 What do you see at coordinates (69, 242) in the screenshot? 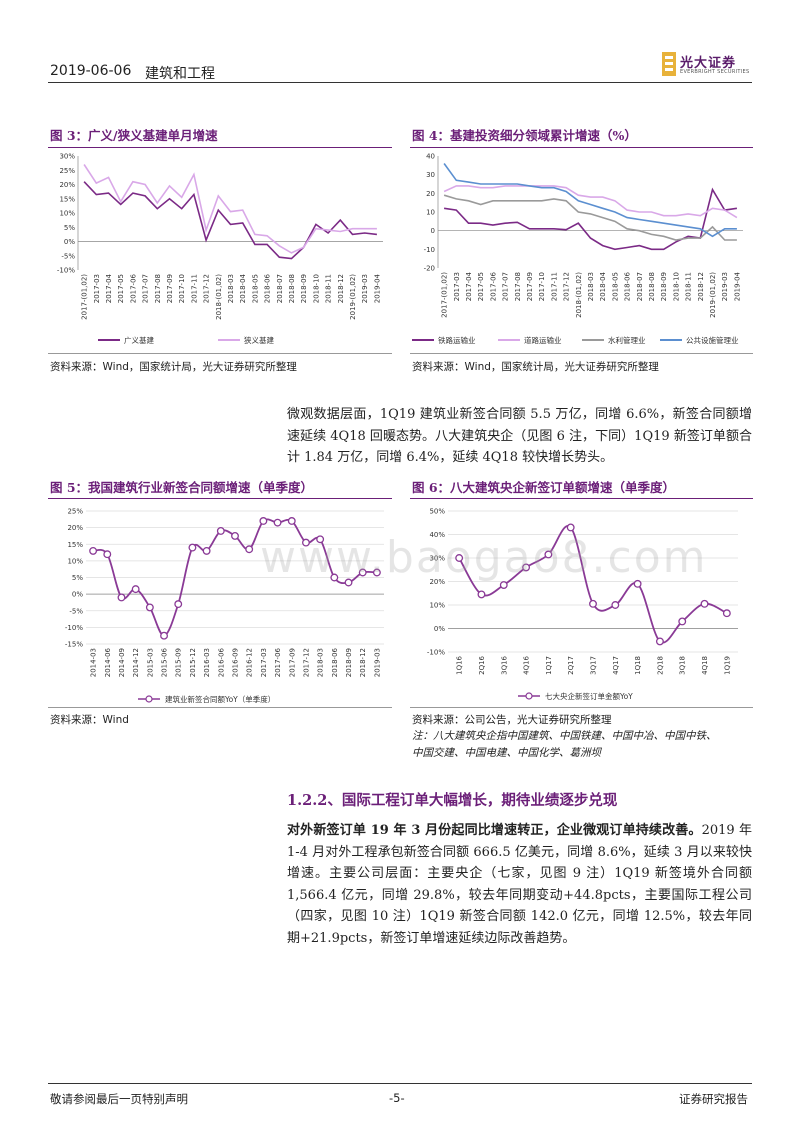
I see `y-tick-label: 0%` at bounding box center [69, 242].